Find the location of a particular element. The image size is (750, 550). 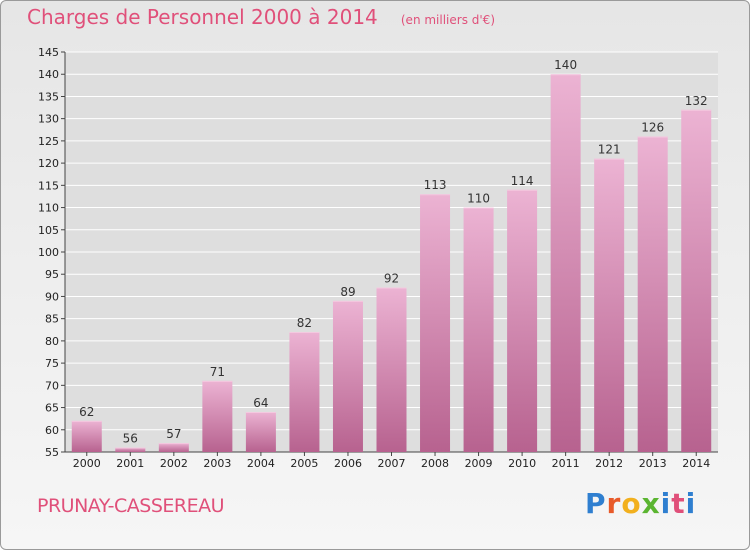

bar-value-label: 64 is located at coordinates (260, 403).